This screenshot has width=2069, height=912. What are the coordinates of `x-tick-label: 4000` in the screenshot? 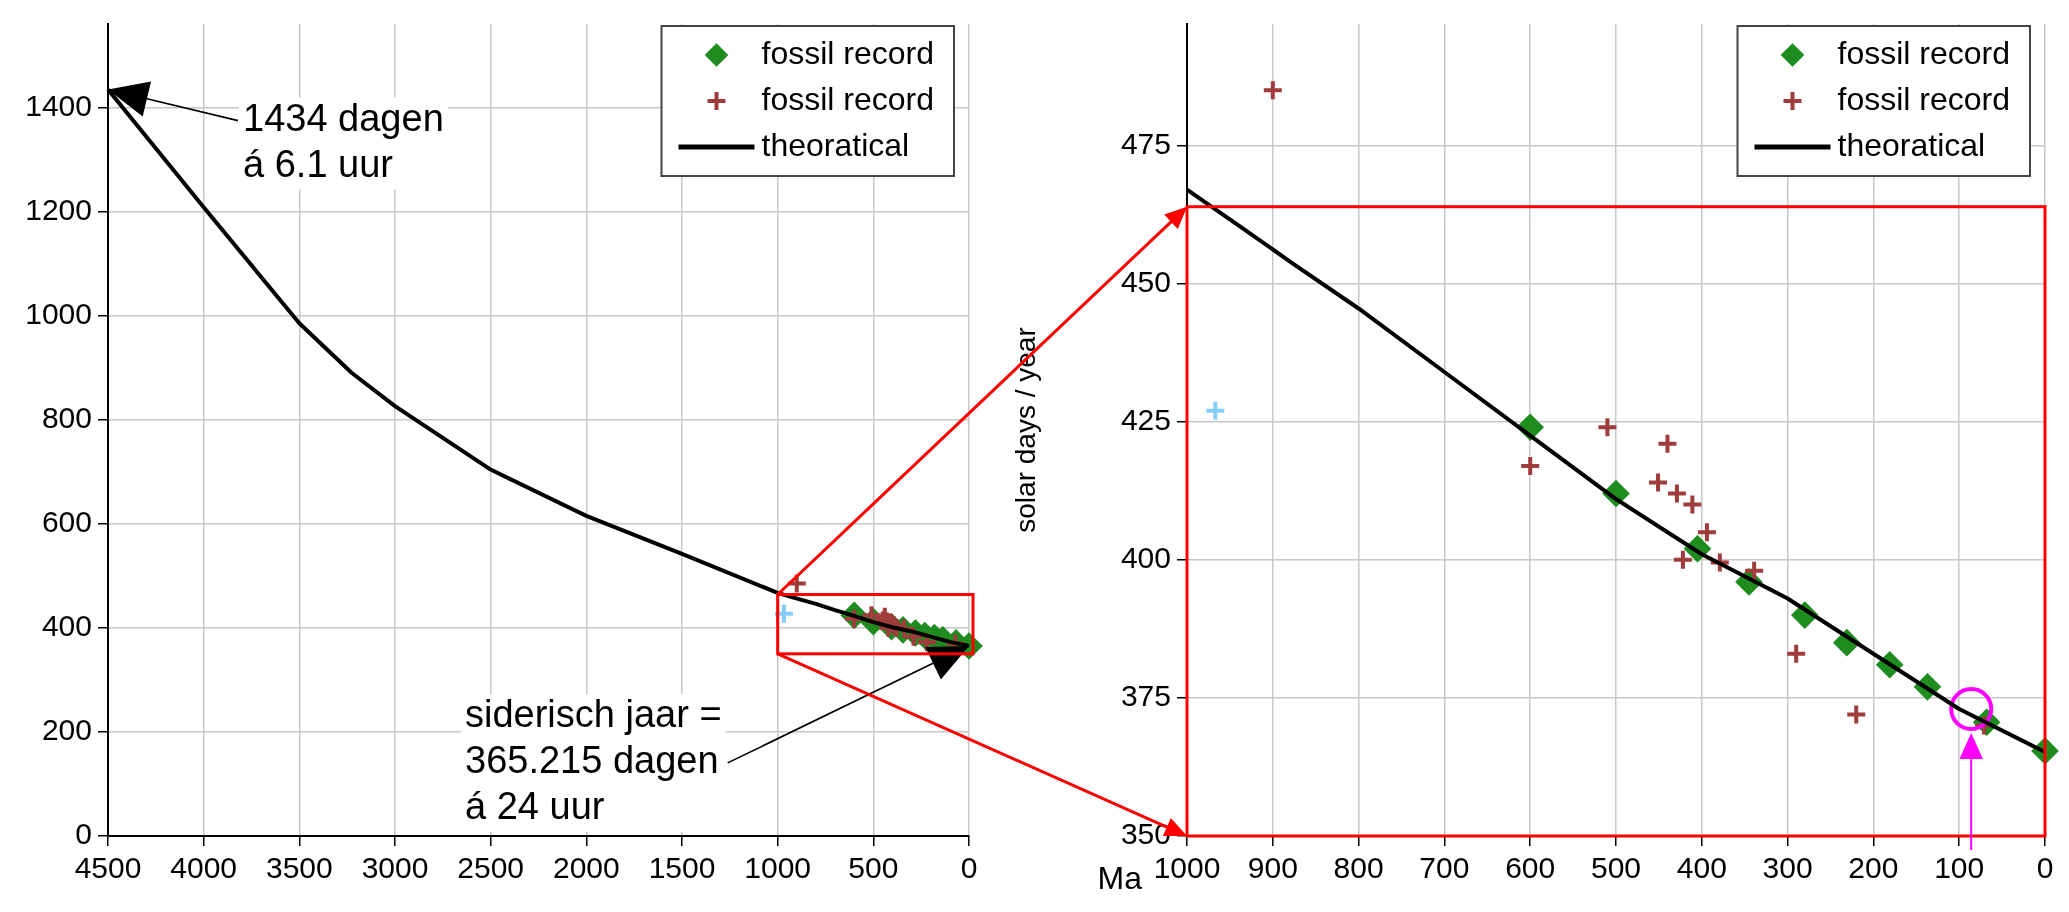 It's located at (204, 868).